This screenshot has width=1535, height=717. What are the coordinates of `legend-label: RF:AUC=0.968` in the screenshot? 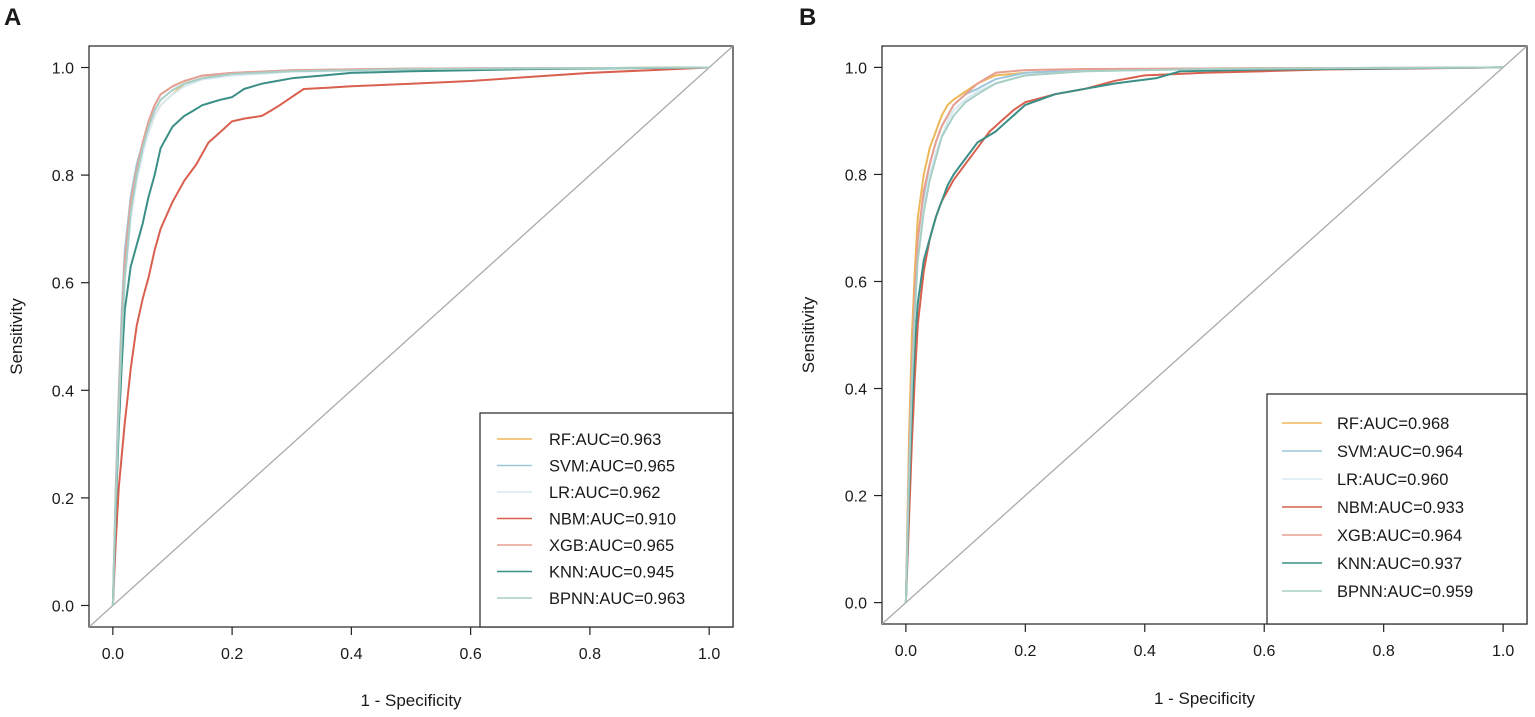 It's located at (1393, 424).